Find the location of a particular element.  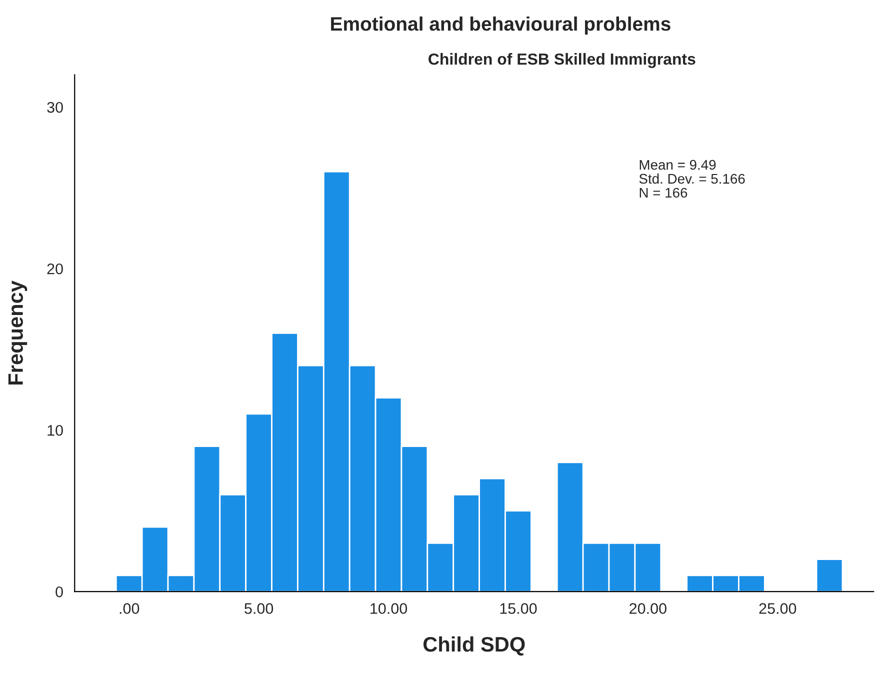

x-tick-label: 10.00 is located at coordinates (389, 608).